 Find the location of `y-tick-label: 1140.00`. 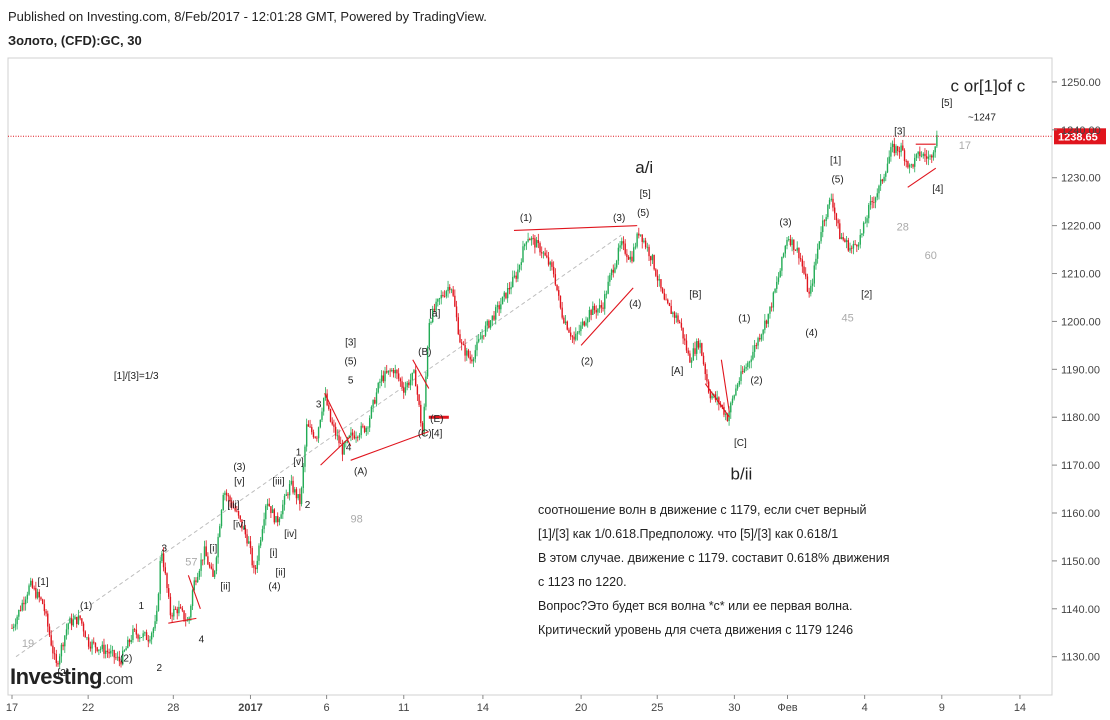

y-tick-label: 1140.00 is located at coordinates (1080, 610).